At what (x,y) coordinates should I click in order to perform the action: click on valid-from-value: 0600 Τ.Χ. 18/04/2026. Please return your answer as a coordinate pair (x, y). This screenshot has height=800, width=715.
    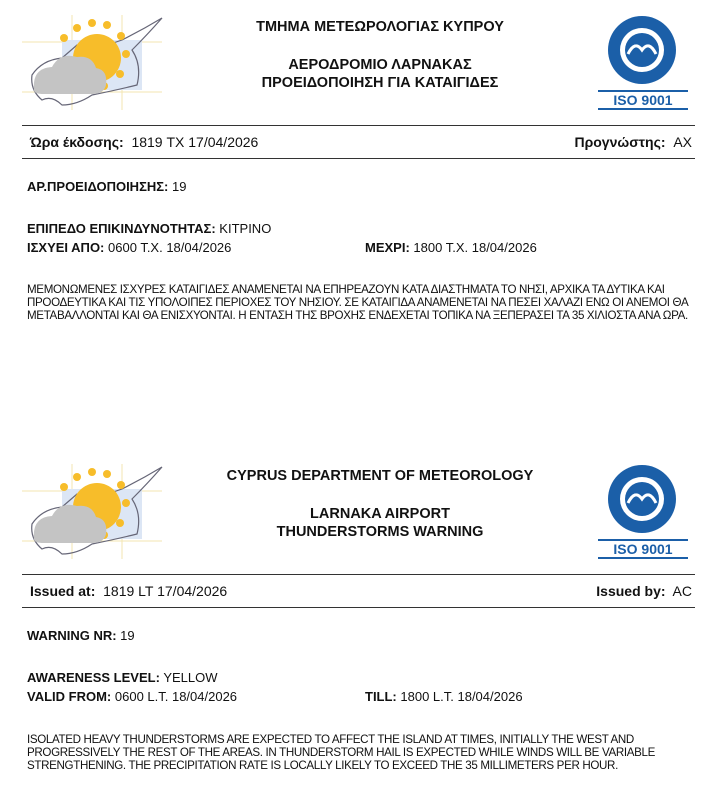
    Looking at the image, I should click on (170, 247).